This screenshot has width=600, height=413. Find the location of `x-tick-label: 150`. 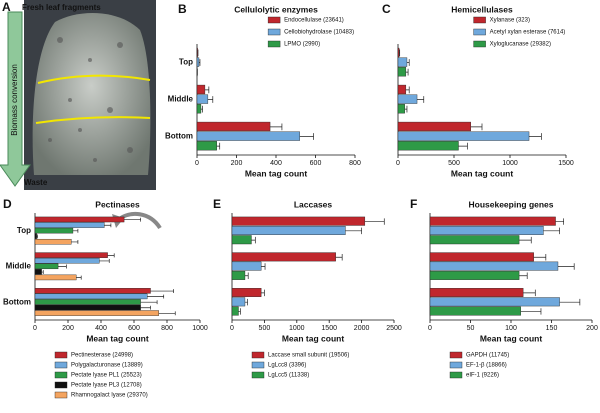

x-tick-label: 150 is located at coordinates (552, 328).